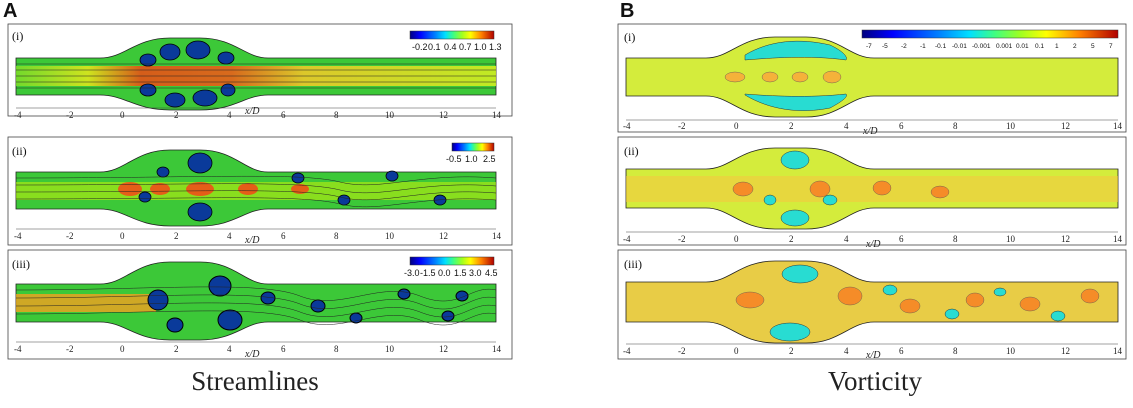  Describe the element at coordinates (434, 47) in the screenshot. I see `colorbar-label: 0.1` at that location.